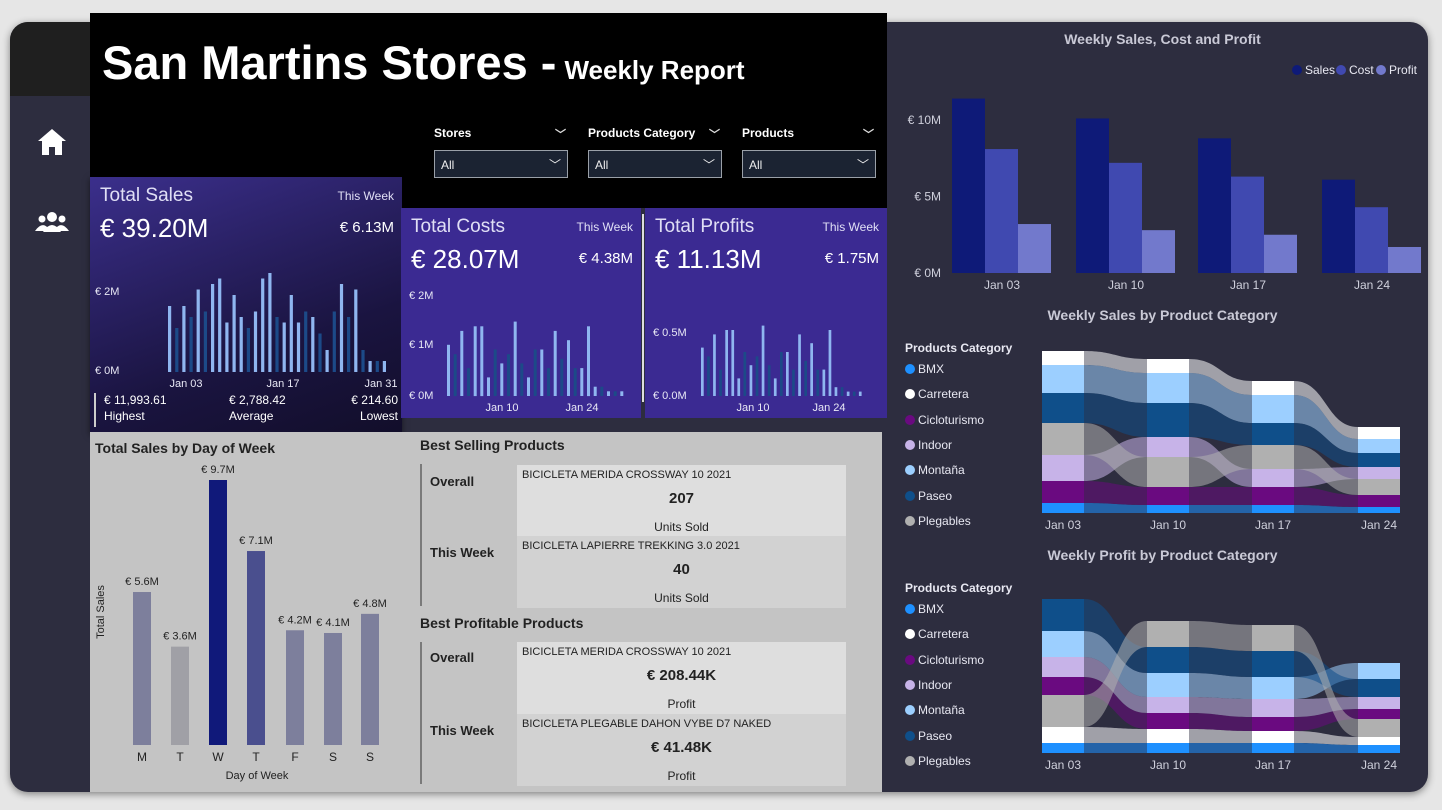 This screenshot has height=810, width=1442. Describe the element at coordinates (1313, 70) in the screenshot. I see `legend-sales: Sales` at that location.